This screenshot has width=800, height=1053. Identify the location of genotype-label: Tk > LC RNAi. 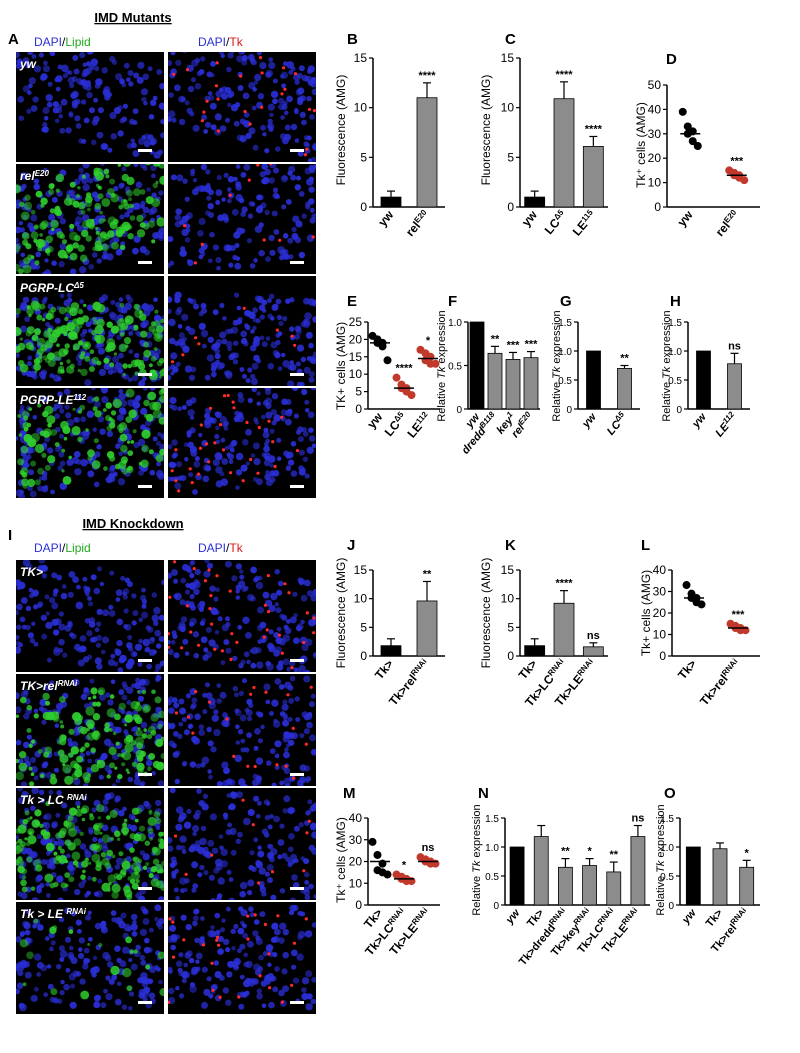
(53, 800).